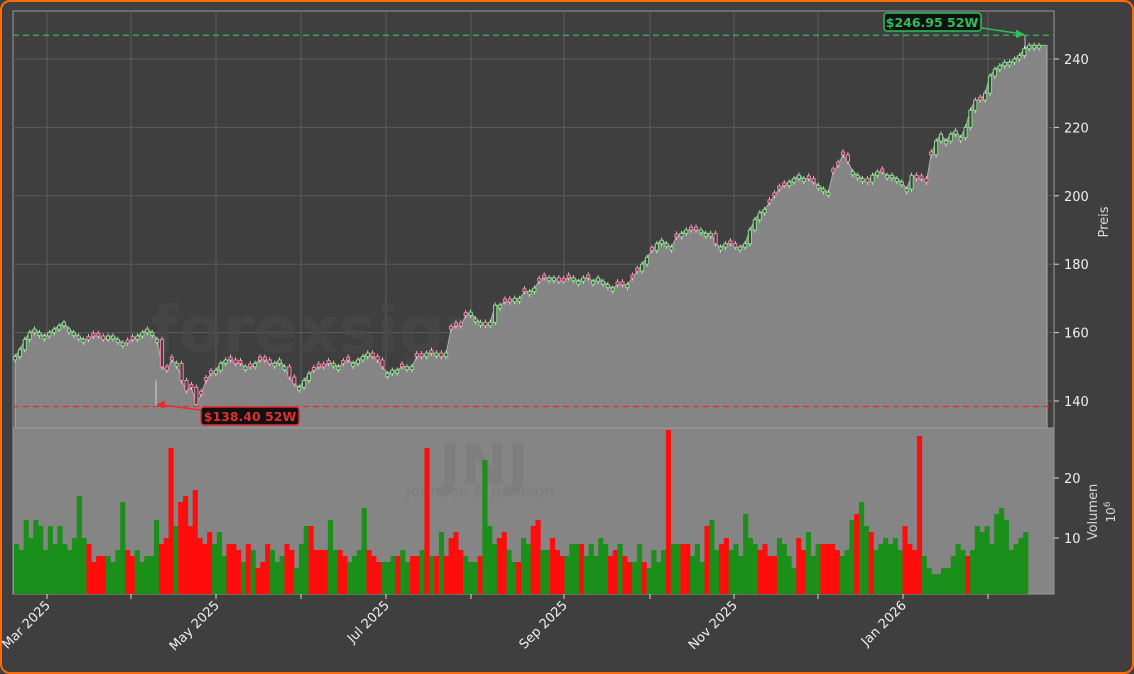 Image resolution: width=1134 pixels, height=674 pixels. Describe the element at coordinates (713, 625) in the screenshot. I see `date-tick-label: Nov 2025` at that location.